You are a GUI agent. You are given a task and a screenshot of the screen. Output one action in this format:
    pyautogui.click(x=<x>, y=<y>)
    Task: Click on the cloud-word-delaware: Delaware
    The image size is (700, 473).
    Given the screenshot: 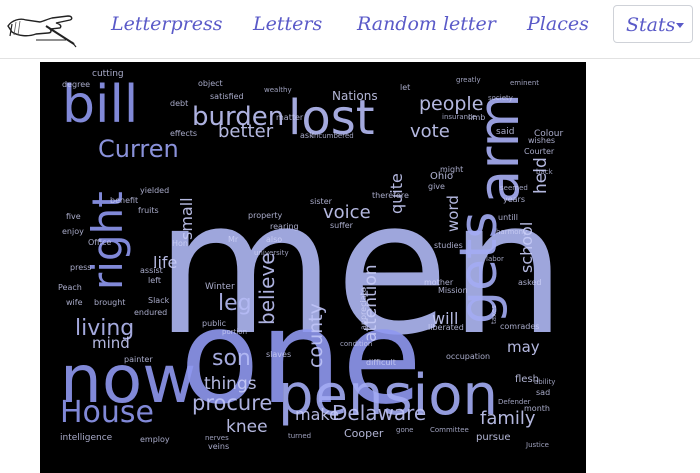 What is the action you would take?
    pyautogui.click(x=379, y=413)
    